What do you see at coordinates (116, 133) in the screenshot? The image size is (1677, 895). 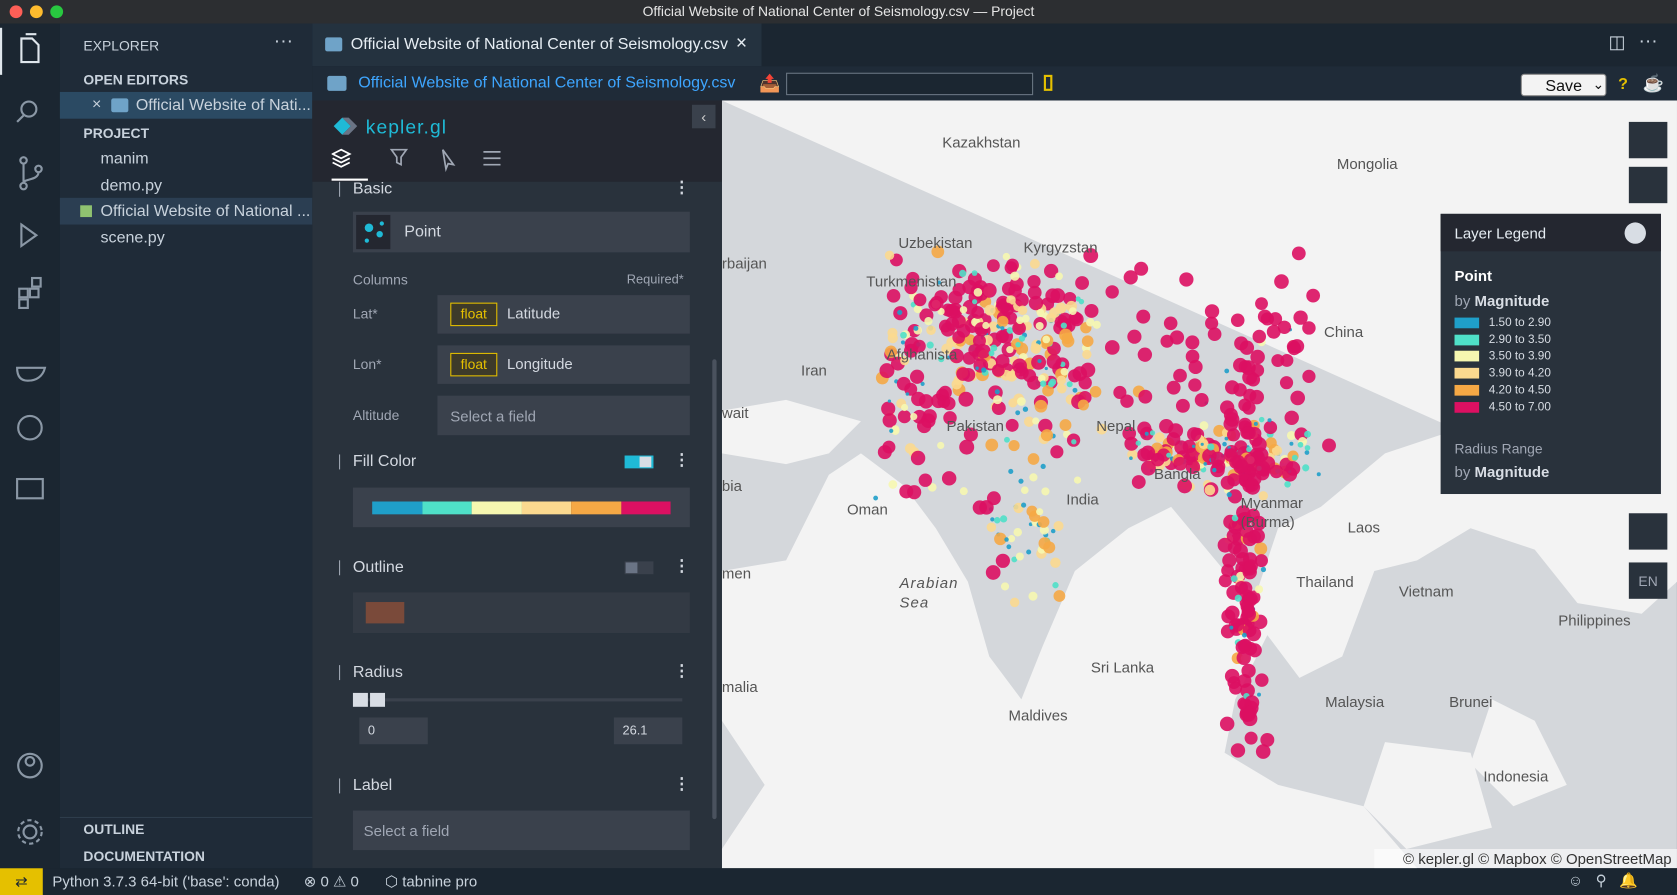 I see `project-header: PROJECT` at bounding box center [116, 133].